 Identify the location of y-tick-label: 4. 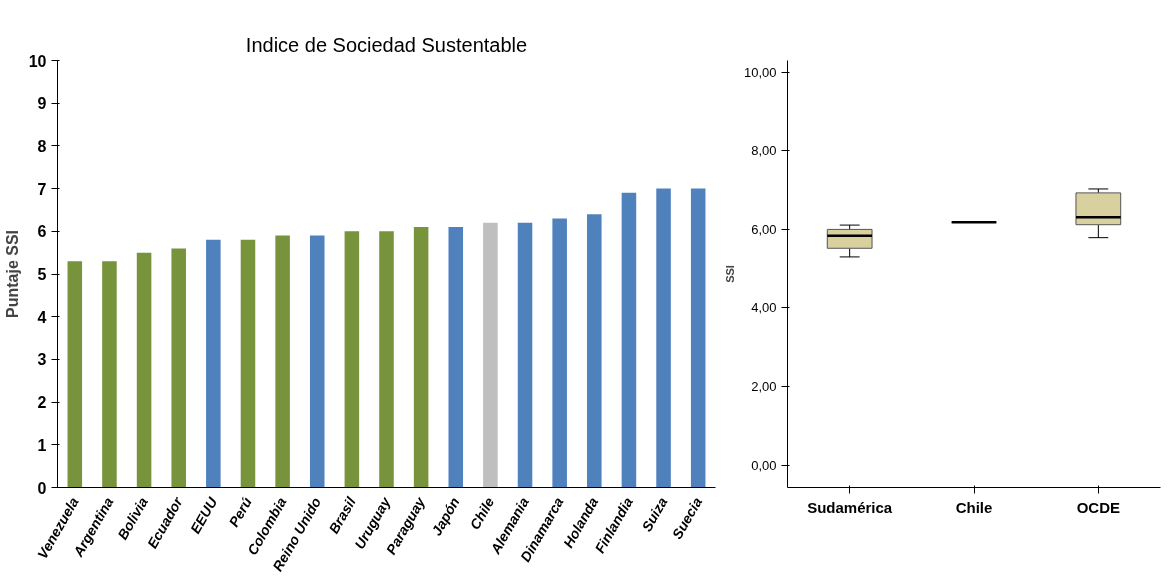
(42, 317).